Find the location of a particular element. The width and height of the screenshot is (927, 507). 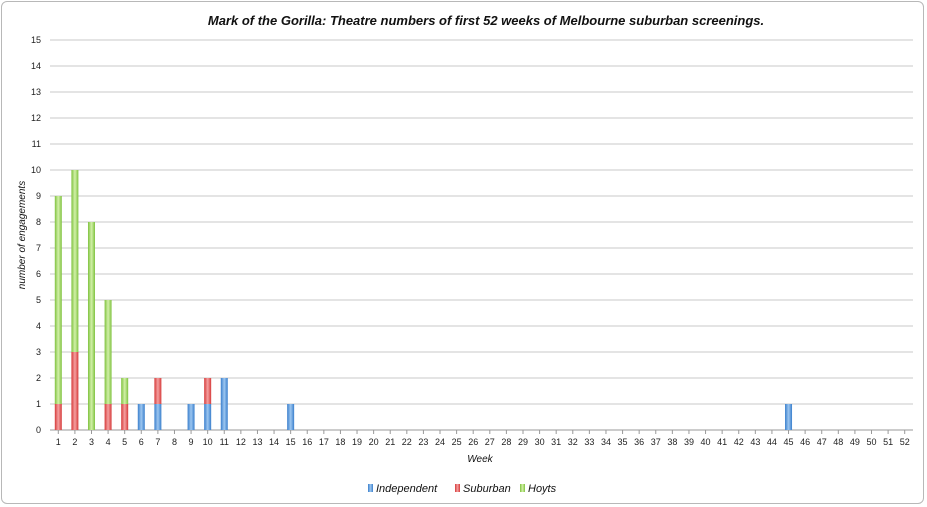

x-tick-label: 35 is located at coordinates (623, 442).